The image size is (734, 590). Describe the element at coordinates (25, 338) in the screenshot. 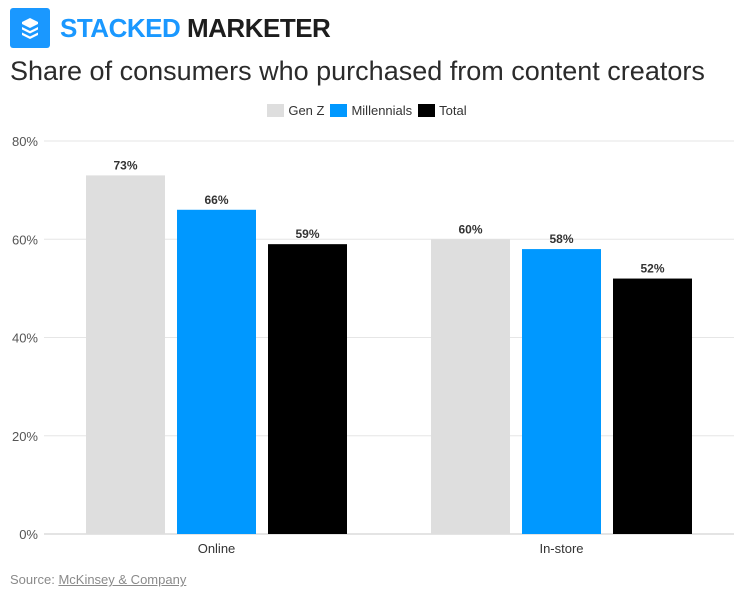

I see `y-tick-label: 40%` at that location.